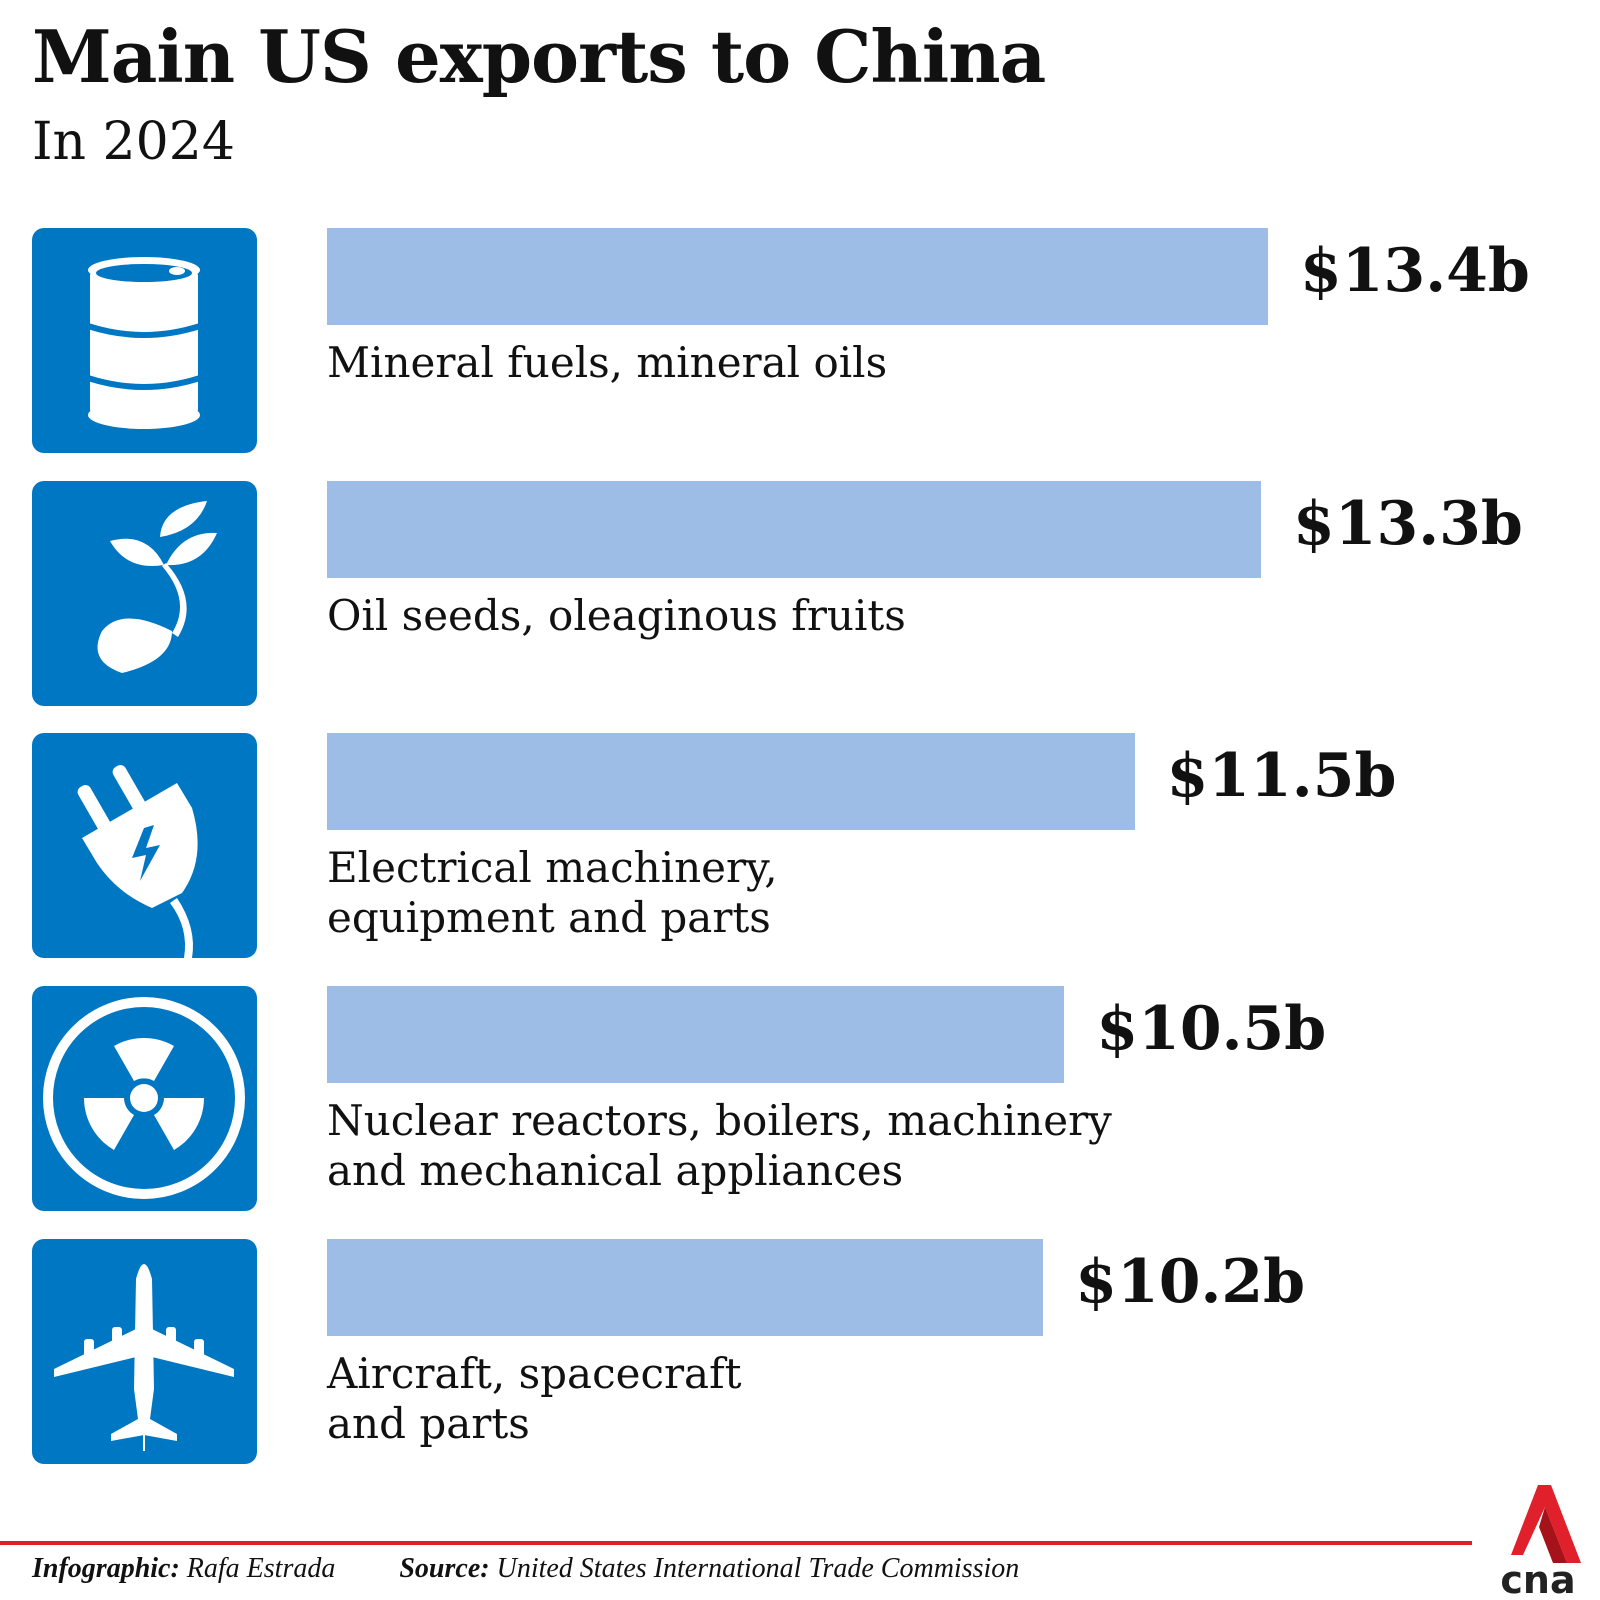  Describe the element at coordinates (1407, 524) in the screenshot. I see `value-label: $13.3b` at that location.